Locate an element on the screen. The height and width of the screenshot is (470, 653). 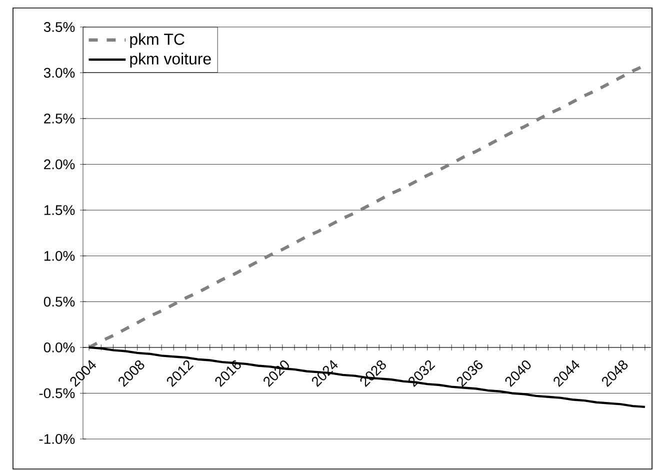
y-tick-label: 0.0% is located at coordinates (59, 347).